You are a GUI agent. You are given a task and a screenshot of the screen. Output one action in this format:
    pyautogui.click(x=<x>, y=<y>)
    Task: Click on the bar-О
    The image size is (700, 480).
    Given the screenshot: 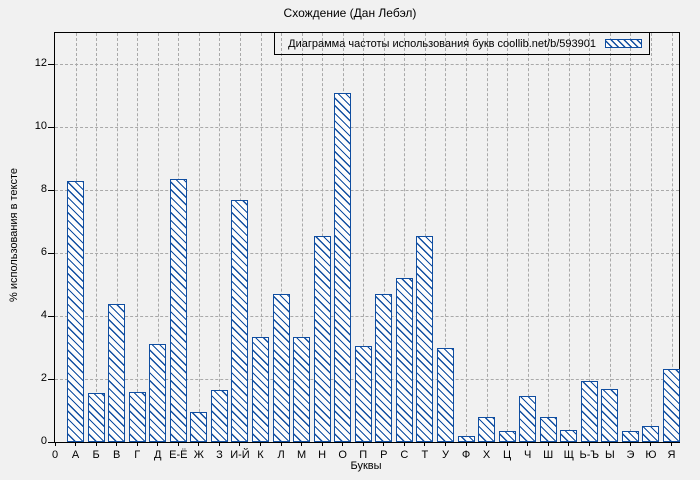 What is the action you would take?
    pyautogui.click(x=343, y=267)
    